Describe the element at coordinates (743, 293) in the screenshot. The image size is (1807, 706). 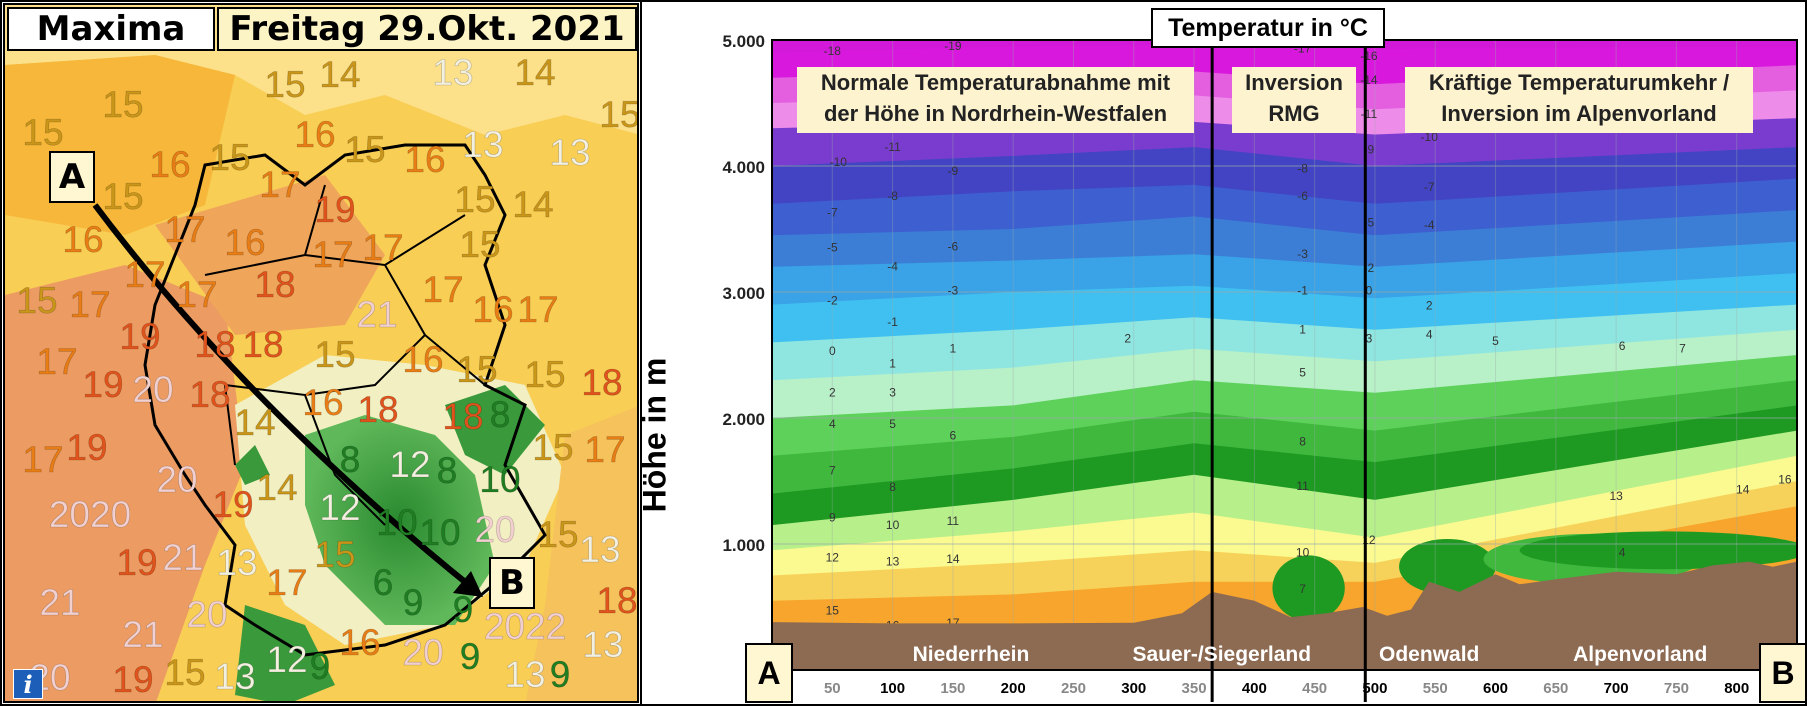
I see `y-tick-3000: 3.000` at that location.